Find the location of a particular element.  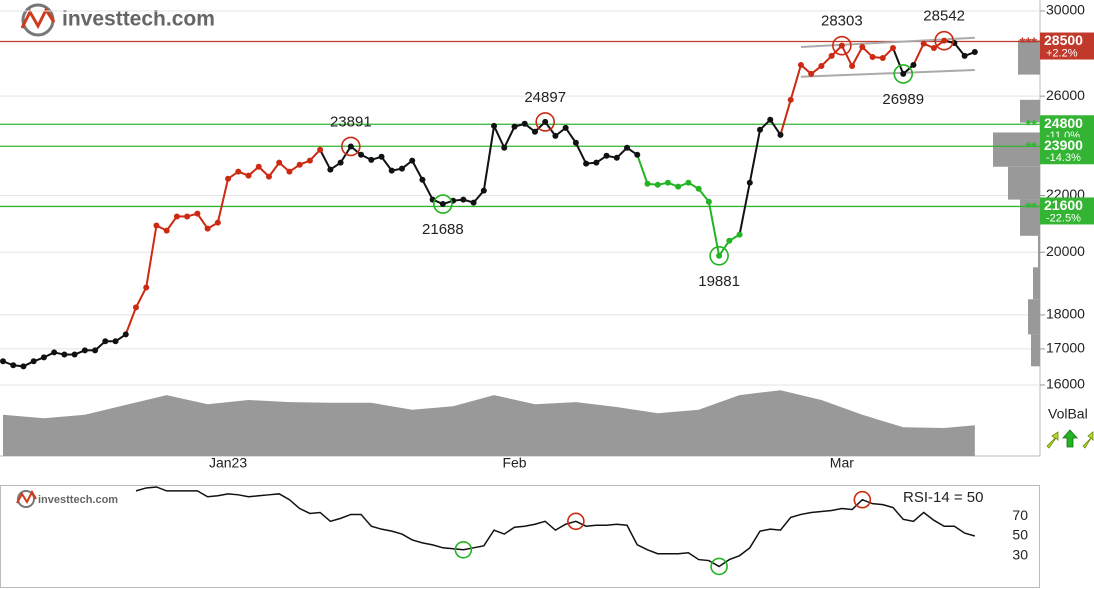

y-tick-label: 30000 is located at coordinates (1065, 10).